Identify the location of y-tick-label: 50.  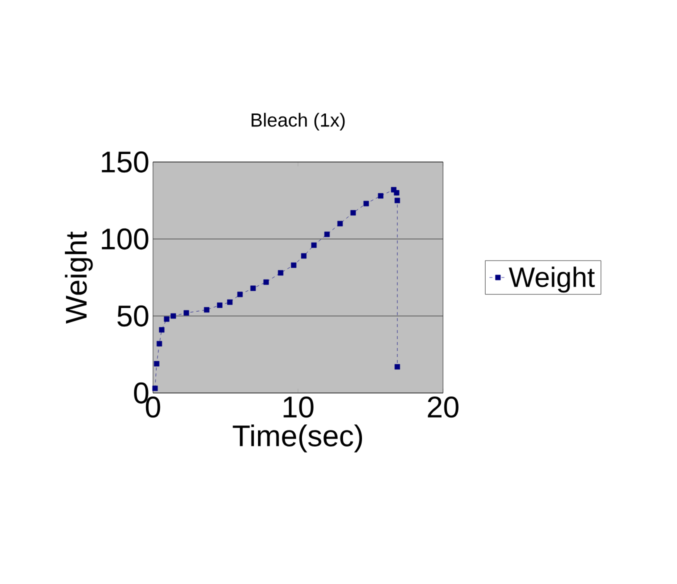
(132, 316).